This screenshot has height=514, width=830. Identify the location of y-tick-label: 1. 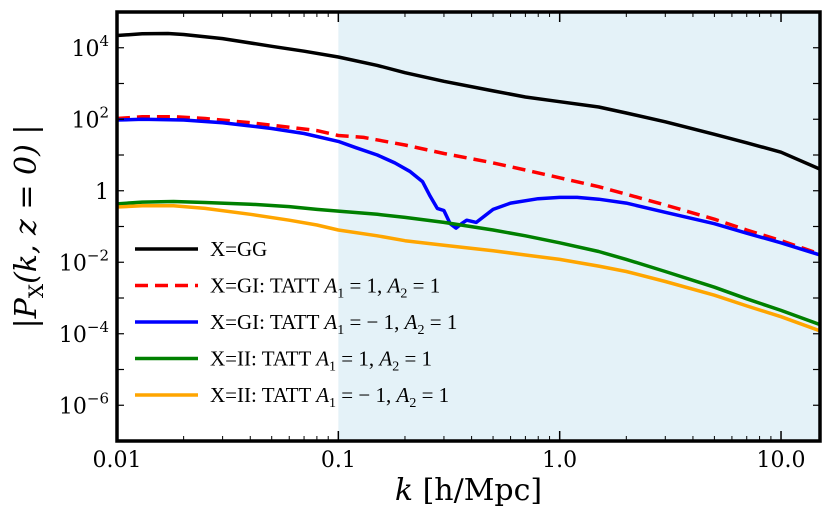
(102, 192).